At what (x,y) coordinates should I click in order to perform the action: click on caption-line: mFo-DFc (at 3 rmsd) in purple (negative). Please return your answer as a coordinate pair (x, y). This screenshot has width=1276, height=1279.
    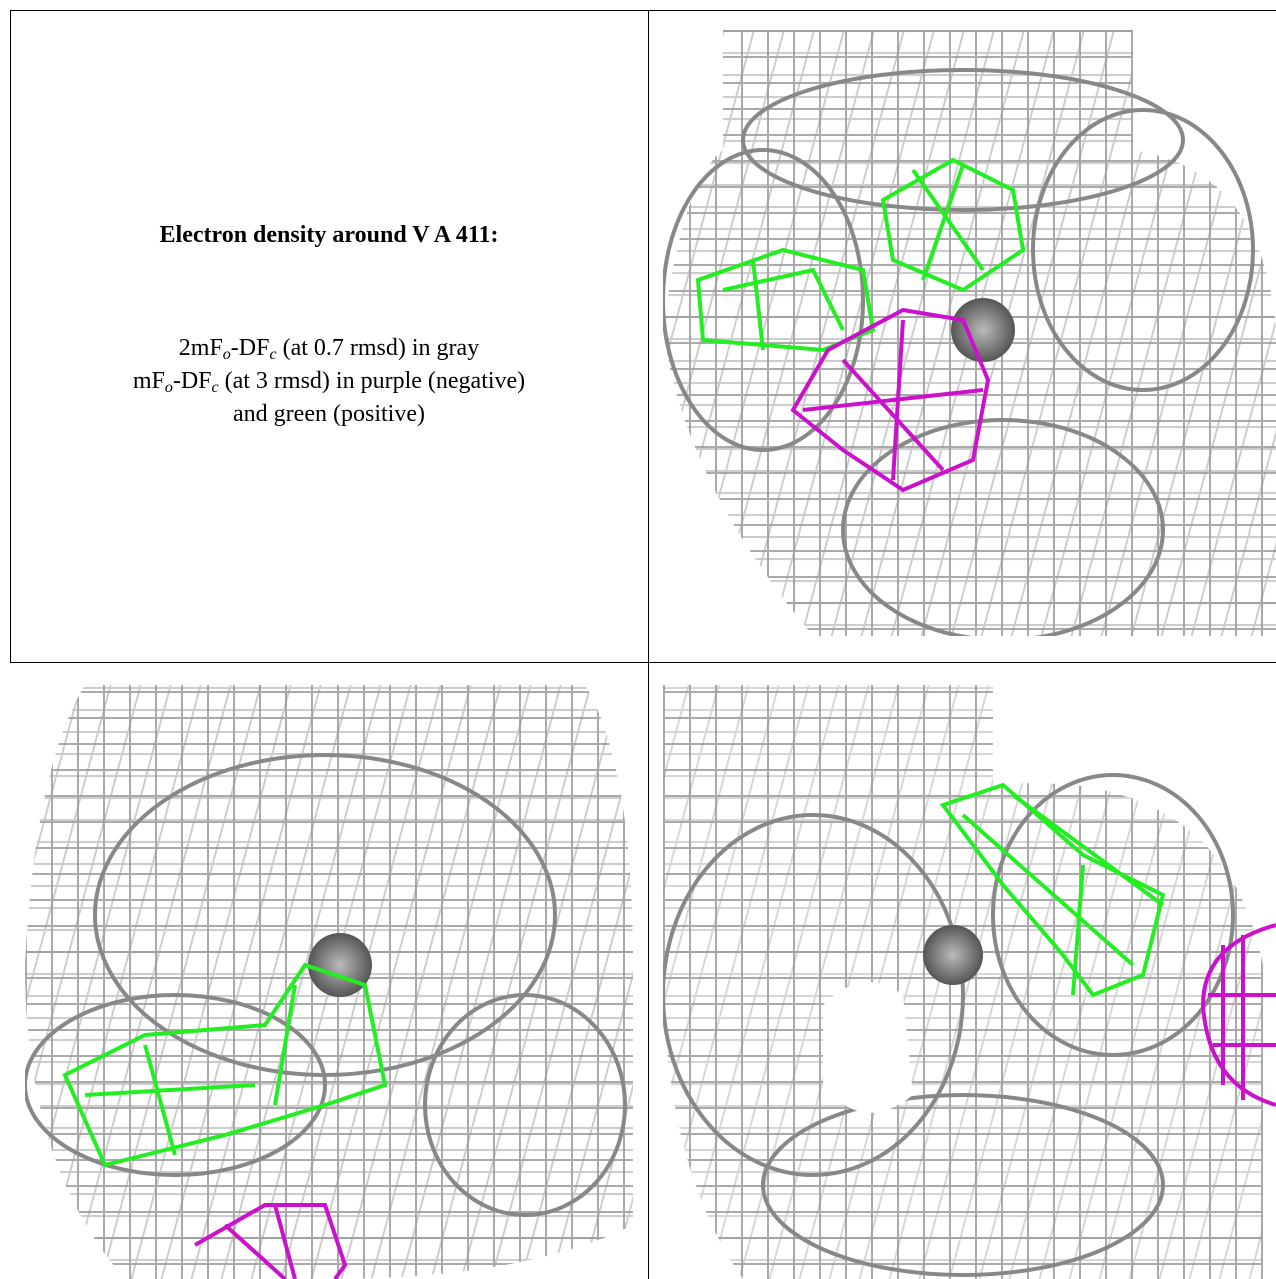
    Looking at the image, I should click on (329, 381).